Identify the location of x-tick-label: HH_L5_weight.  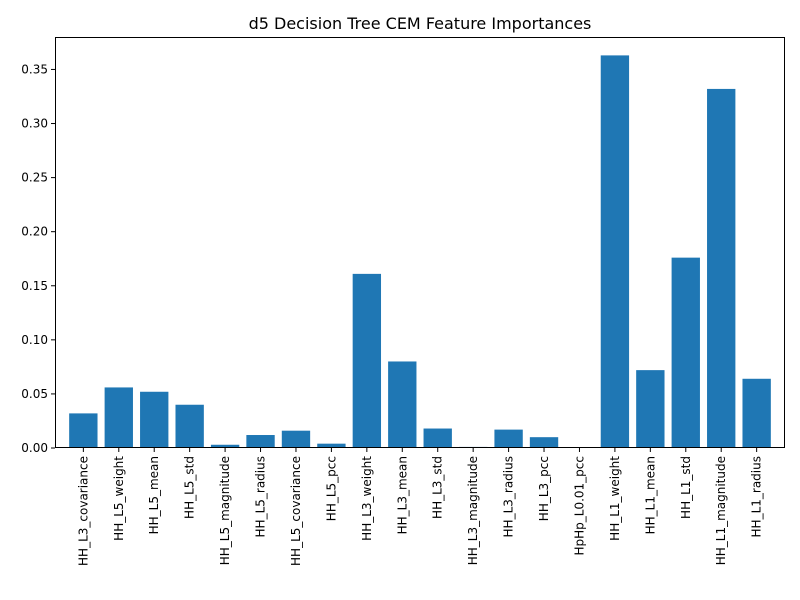
(119, 498).